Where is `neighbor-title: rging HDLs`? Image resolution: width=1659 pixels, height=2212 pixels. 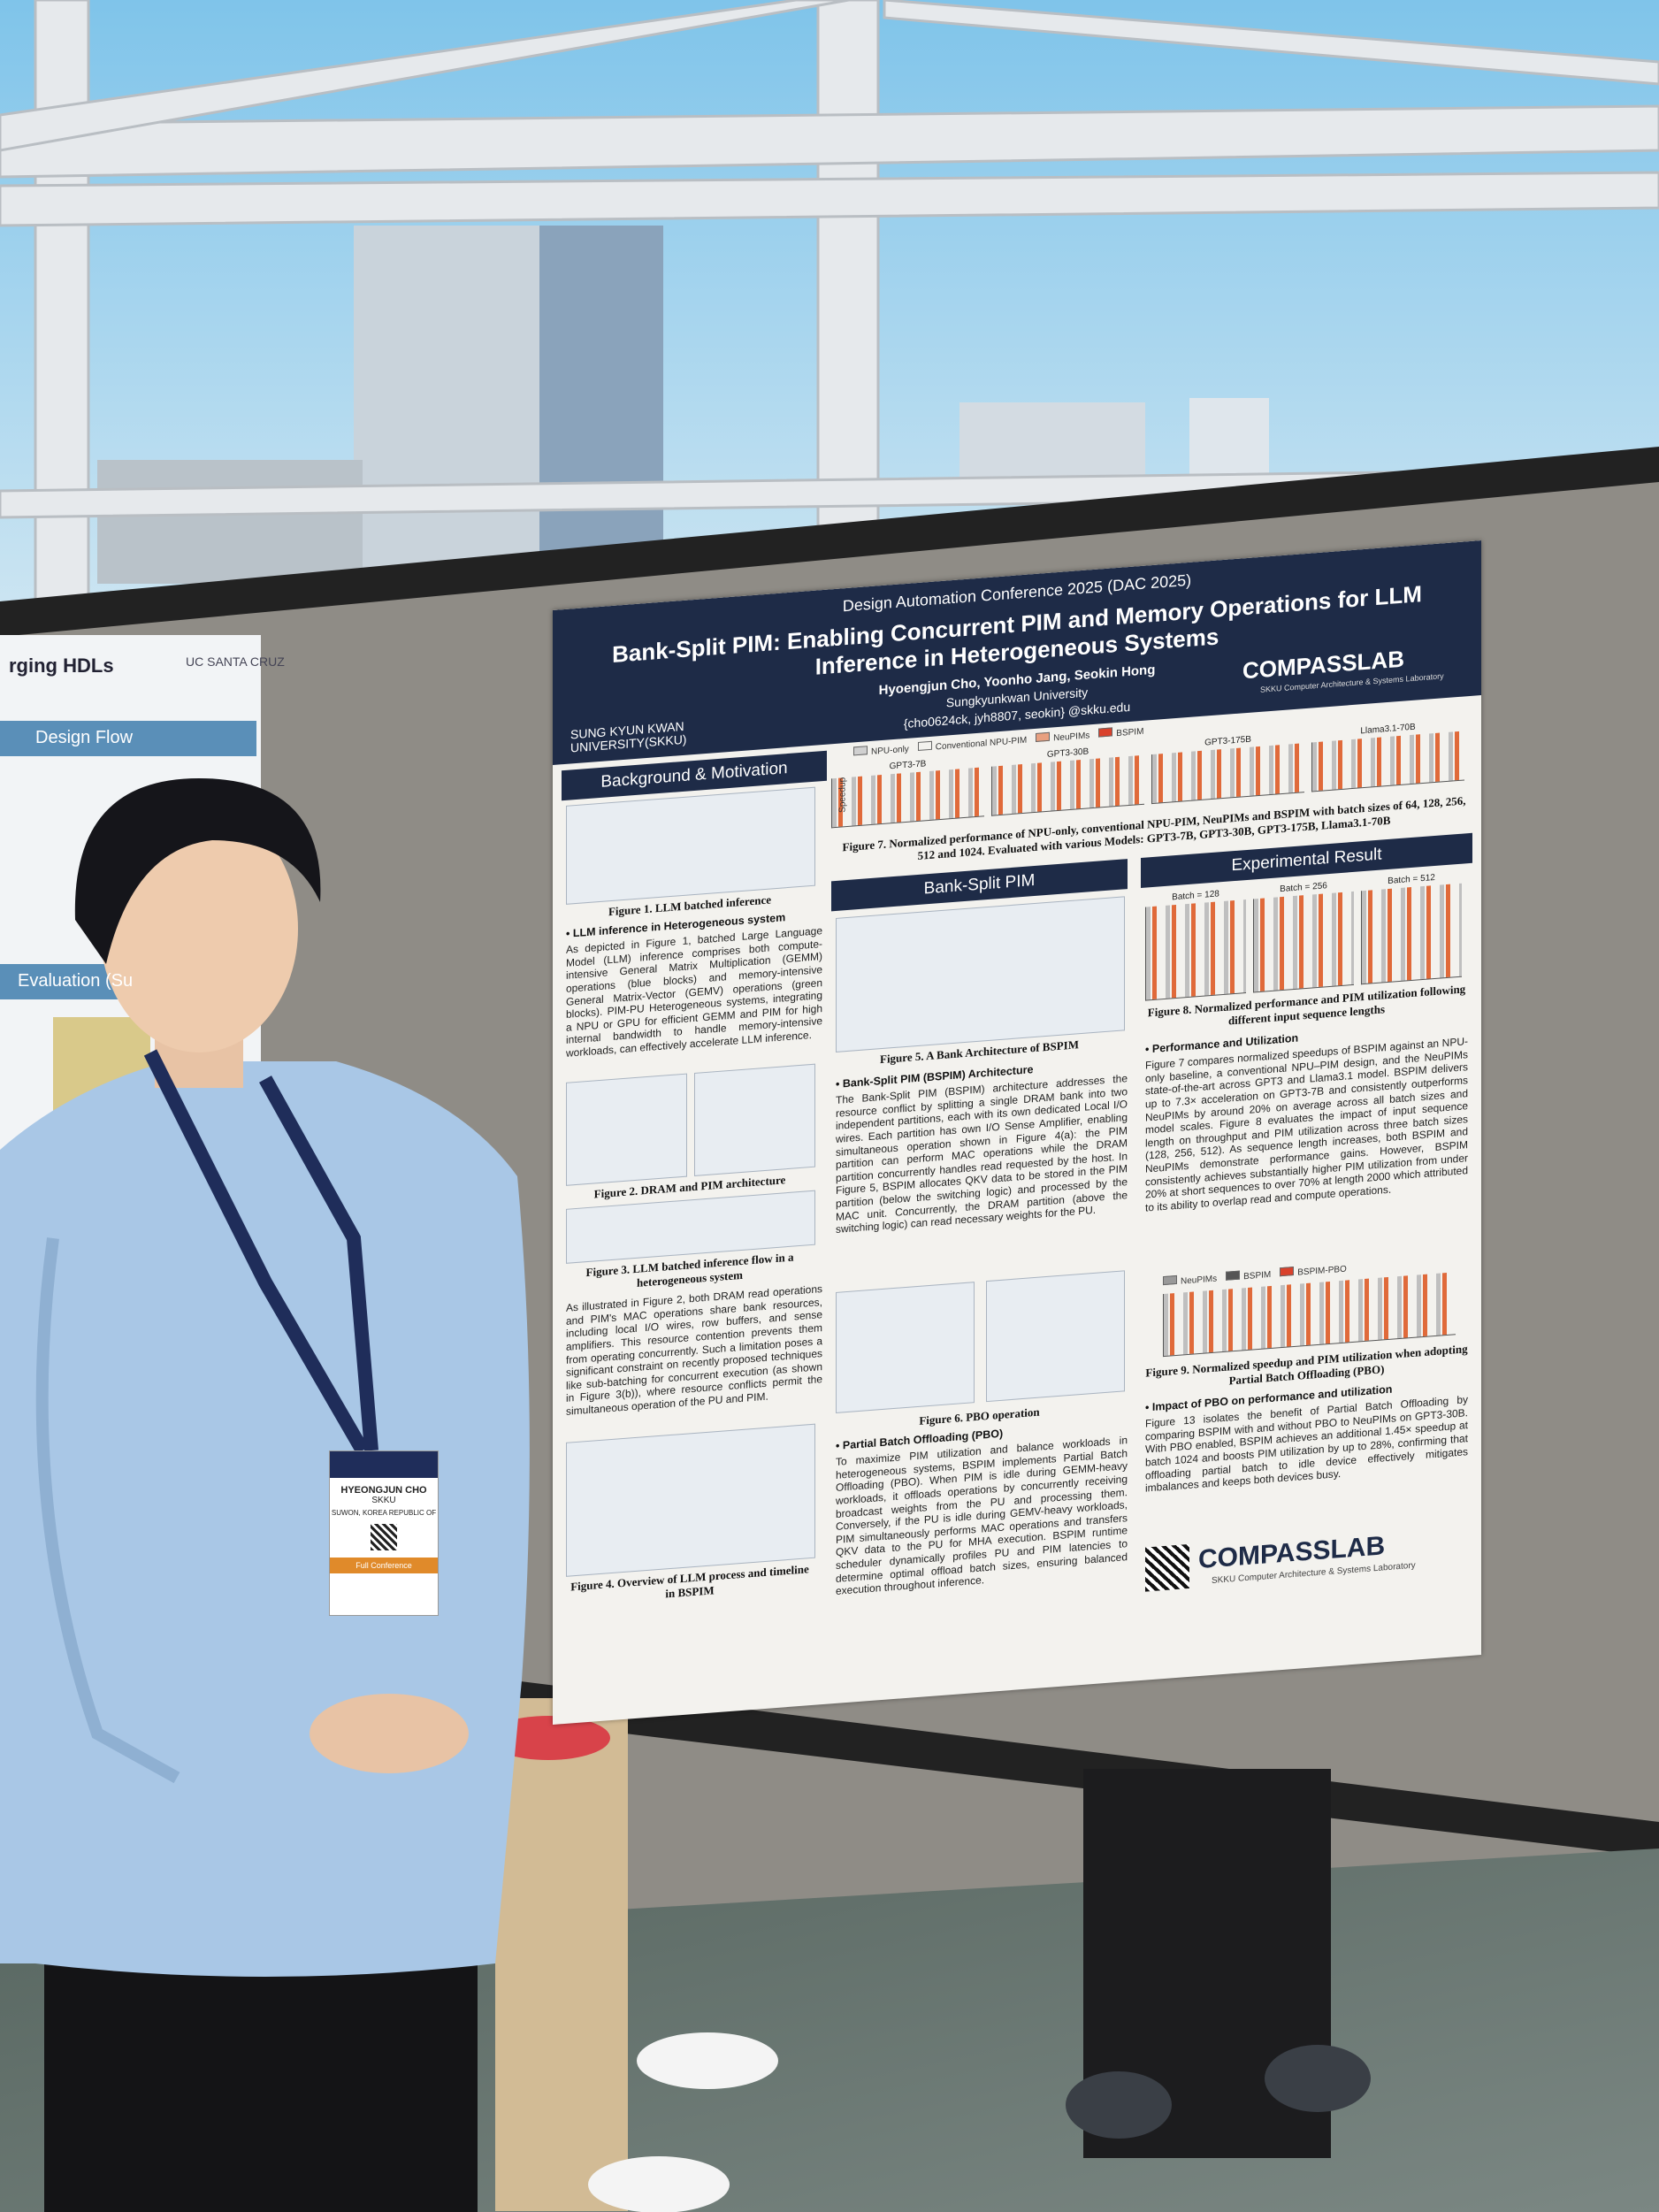
neighbor-title: rging HDLs is located at coordinates (61, 665).